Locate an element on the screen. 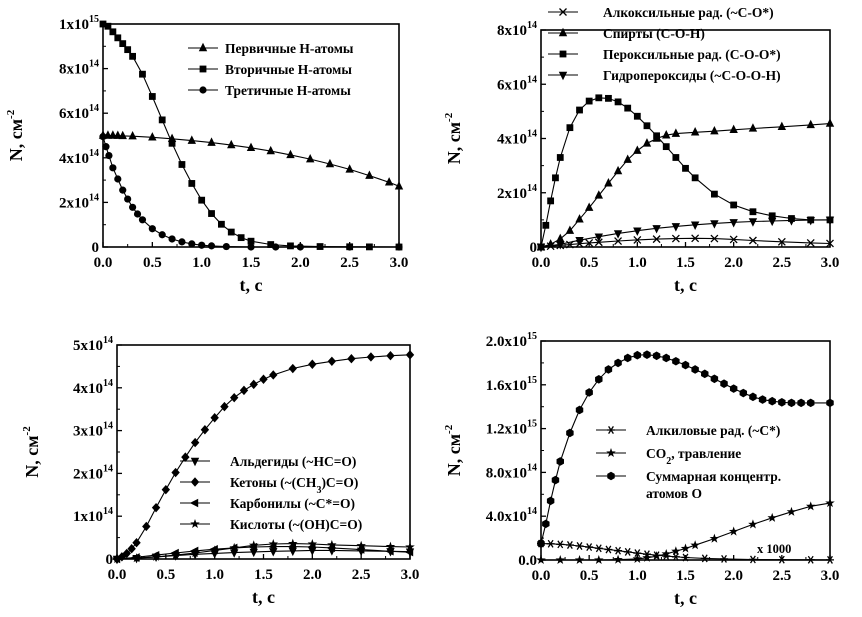 This screenshot has height=617, width=862. y-tick-label: 1x10¹⁴ is located at coordinates (93, 515).